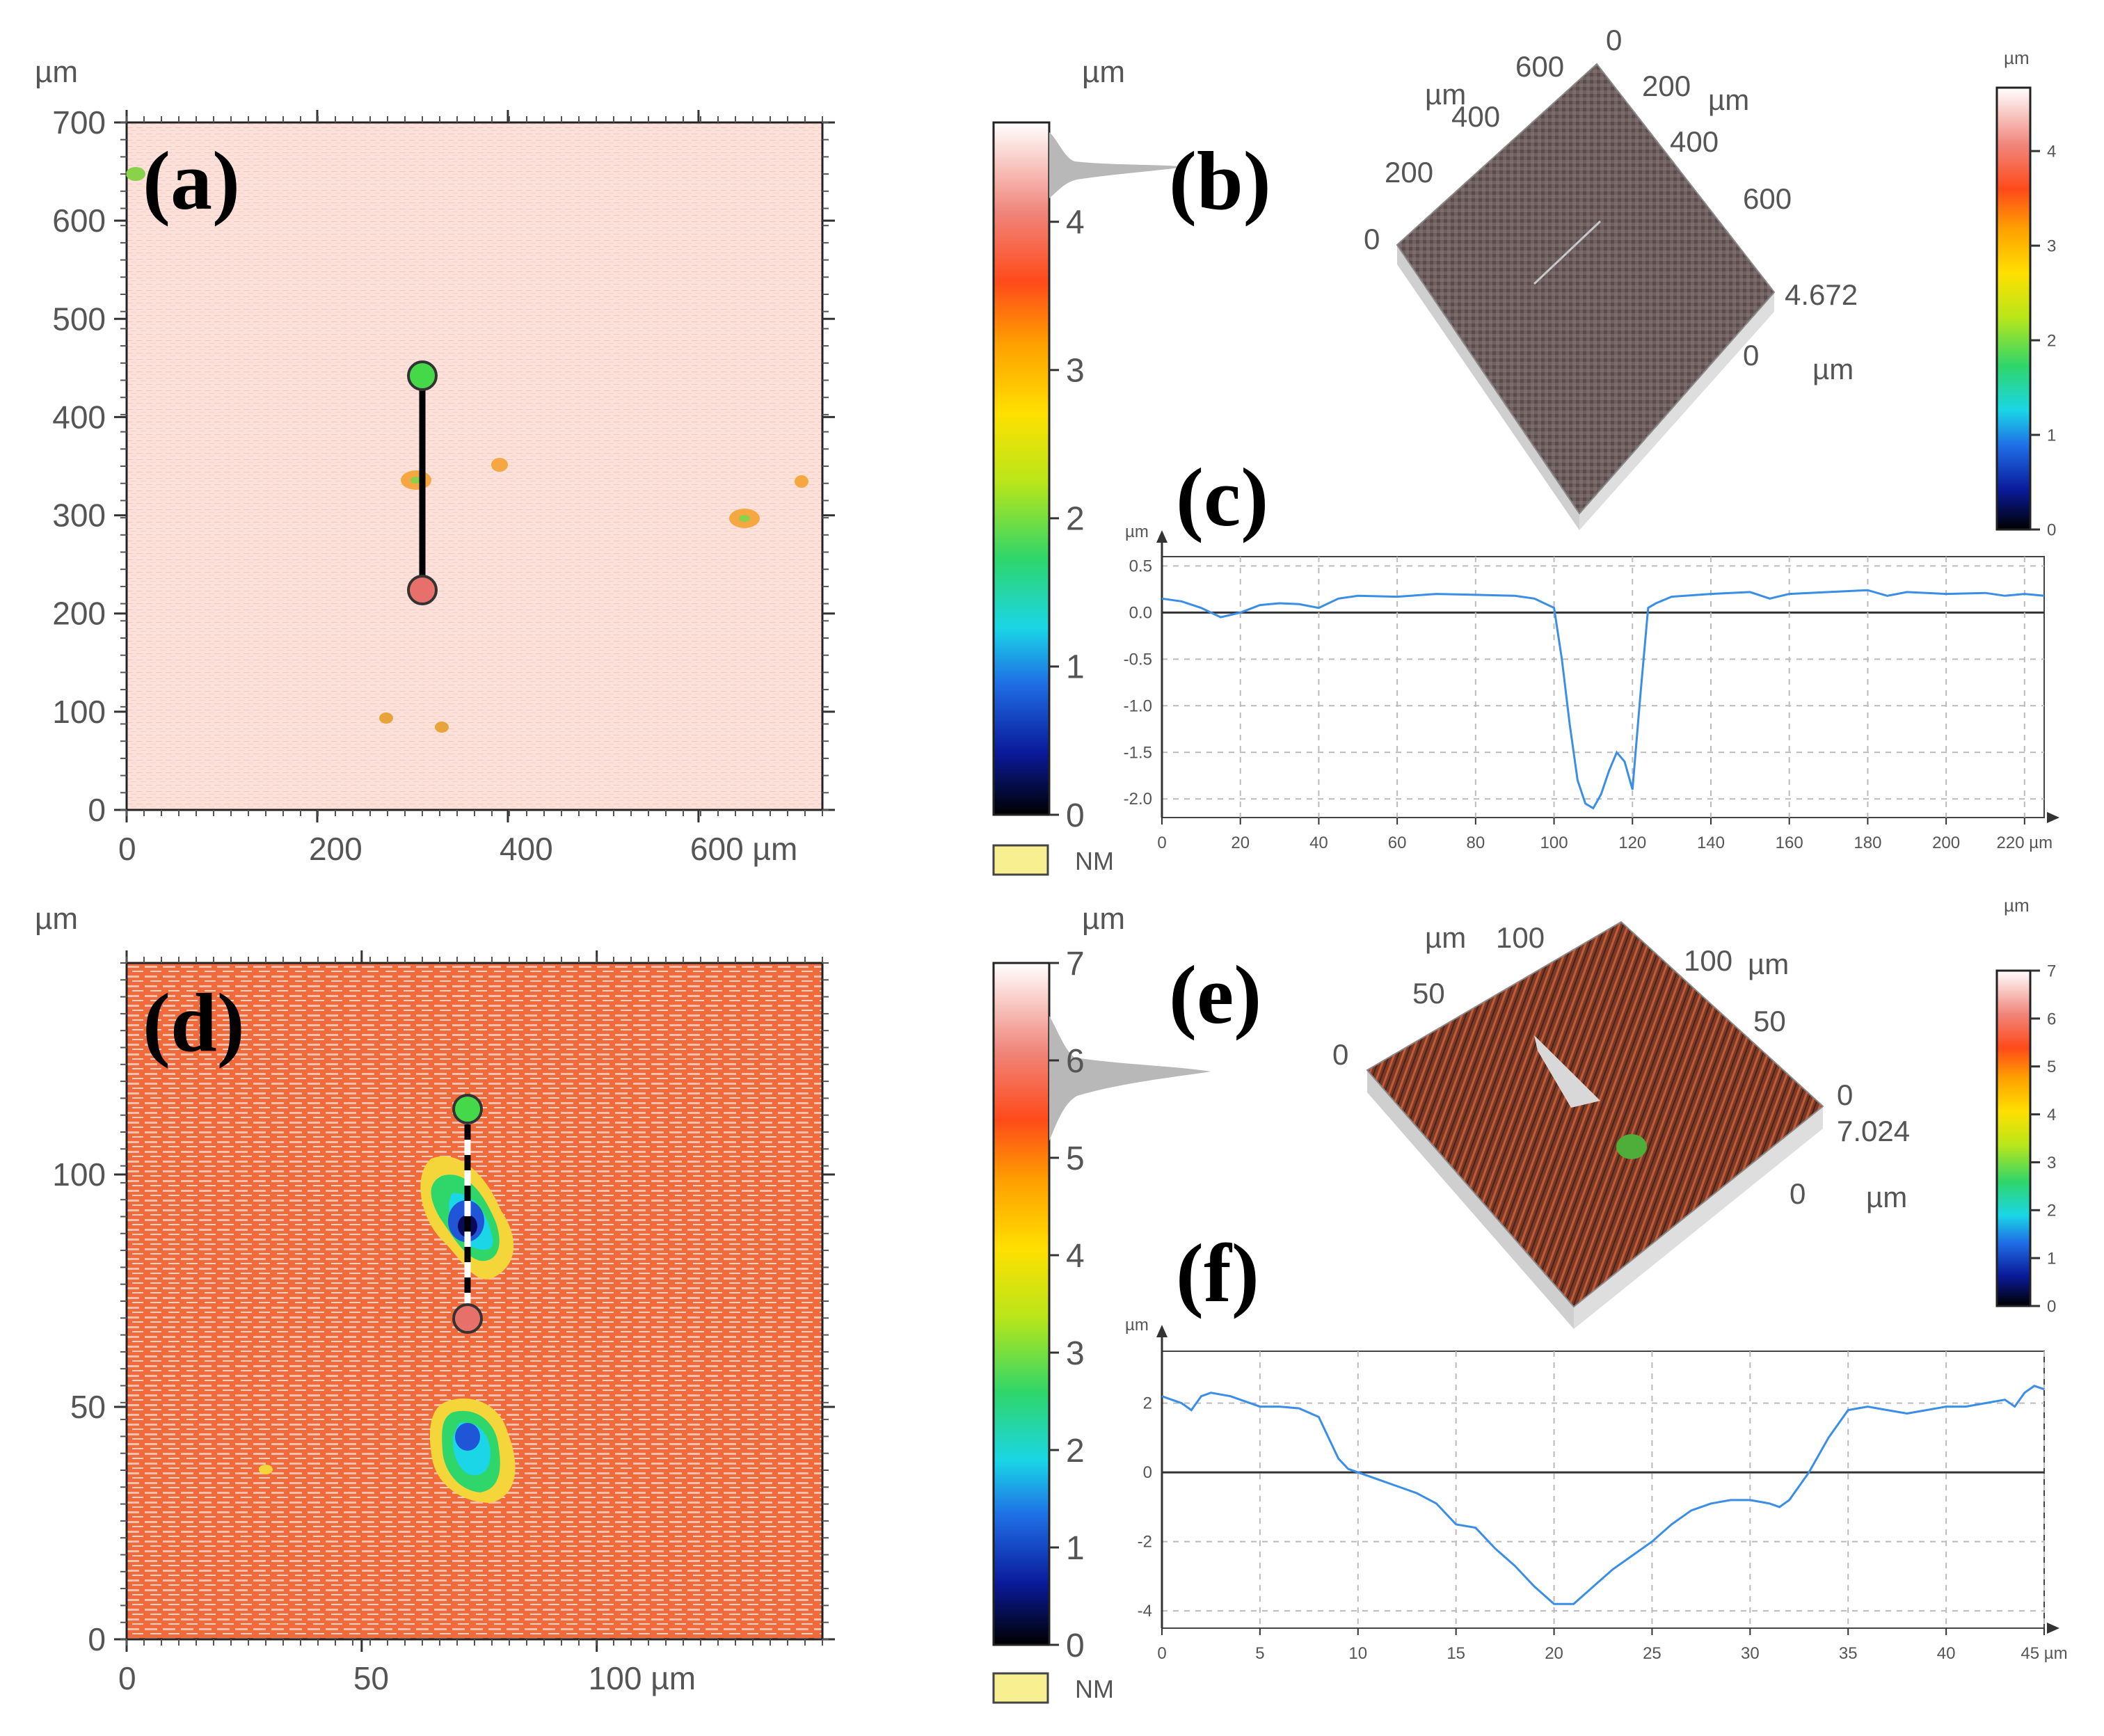 The height and width of the screenshot is (1736, 2104). What do you see at coordinates (1540, 67) in the screenshot?
I see `b-axis-tick: 600` at bounding box center [1540, 67].